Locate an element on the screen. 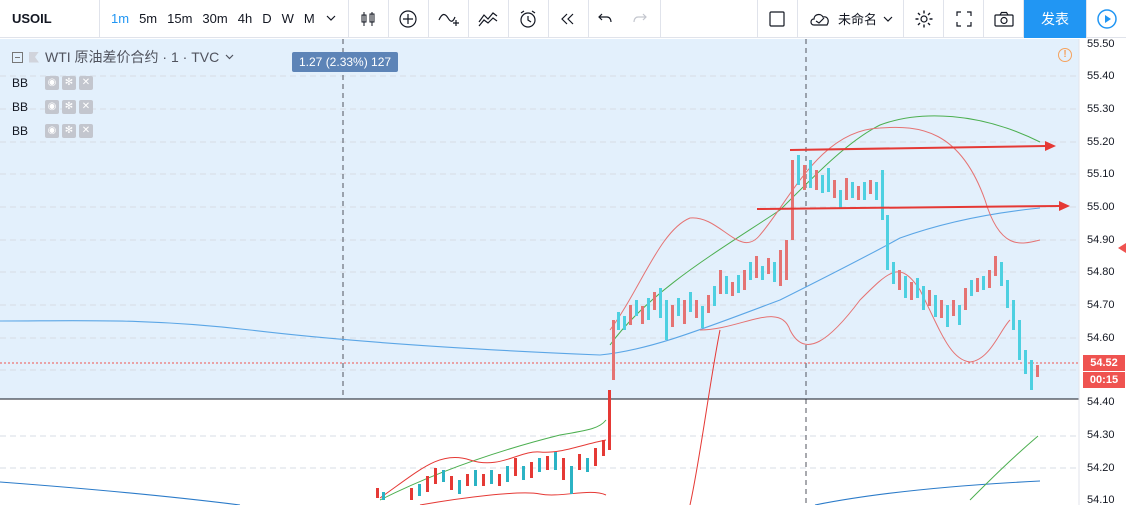 This screenshot has width=1126, height=505. bb-red-lower is located at coordinates (855, 317).